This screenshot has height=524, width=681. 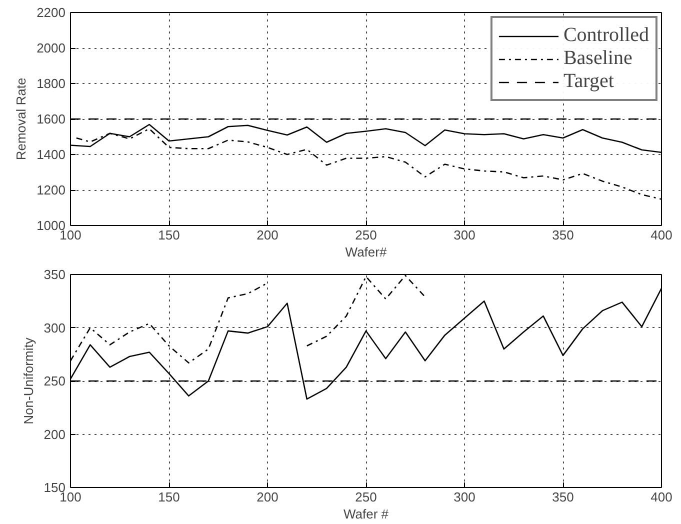 What do you see at coordinates (51, 83) in the screenshot?
I see `y-tick-label: 1800` at bounding box center [51, 83].